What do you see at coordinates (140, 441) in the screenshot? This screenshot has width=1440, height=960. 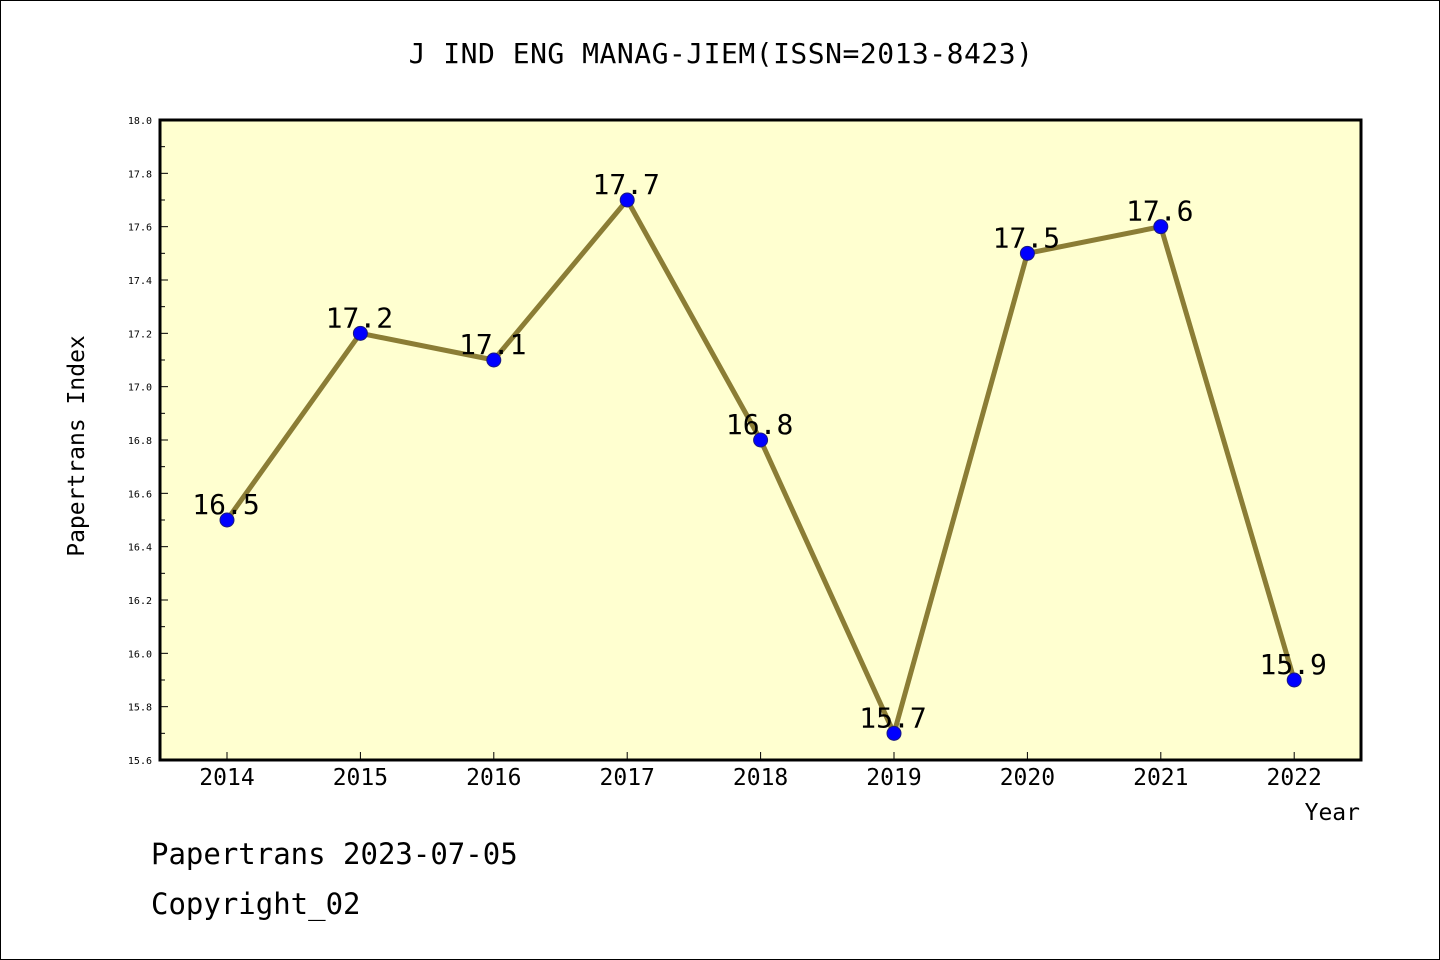 I see `y-tick-label: 16.8` at bounding box center [140, 441].